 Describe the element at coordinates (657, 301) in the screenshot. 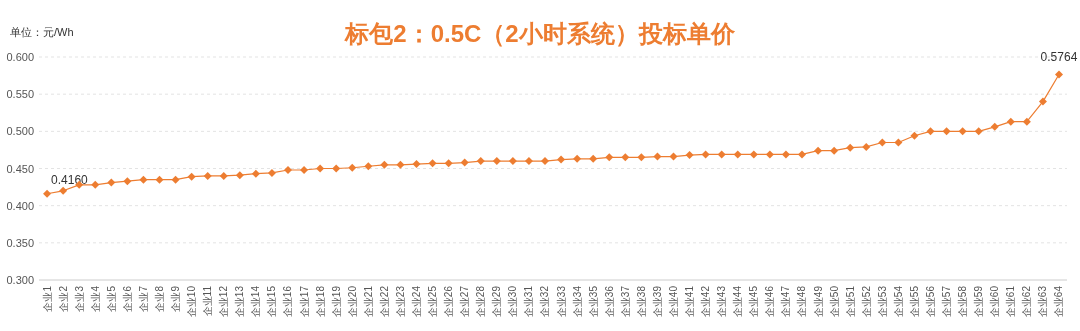

I see `x-tick-label: 企业39` at that location.